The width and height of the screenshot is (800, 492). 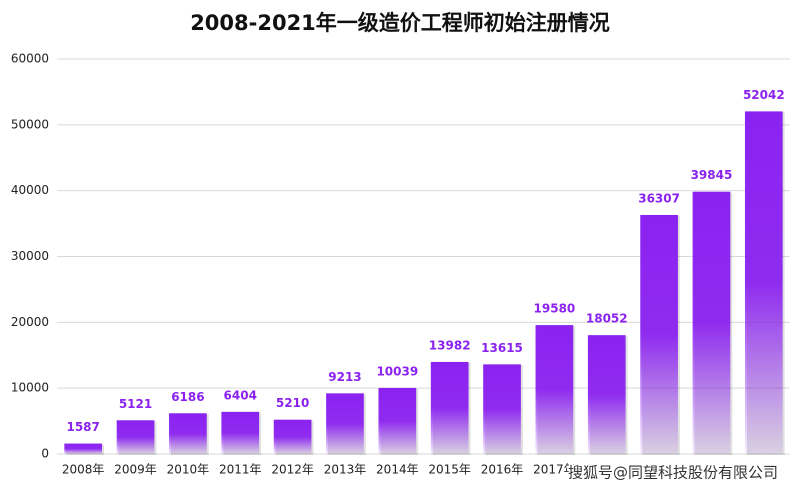 I want to click on chart-title: 2008-2021年一级造价工程师初始注册情况, so click(x=400, y=23).